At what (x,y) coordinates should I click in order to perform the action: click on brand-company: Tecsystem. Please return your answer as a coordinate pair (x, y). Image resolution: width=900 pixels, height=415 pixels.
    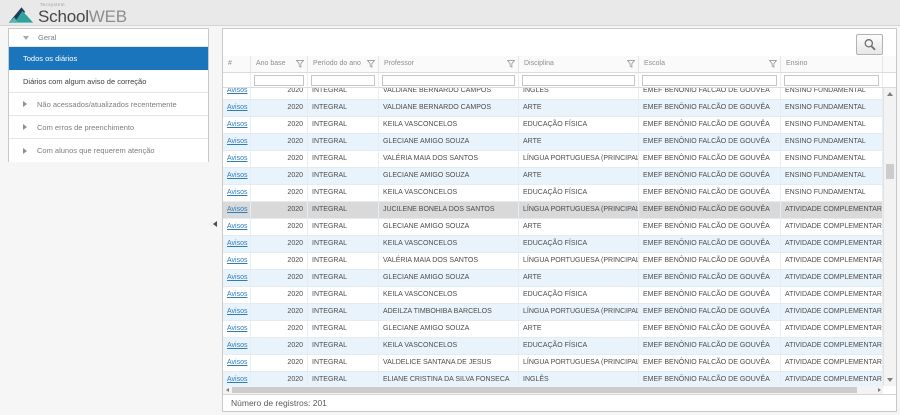
    Looking at the image, I should click on (52, 4).